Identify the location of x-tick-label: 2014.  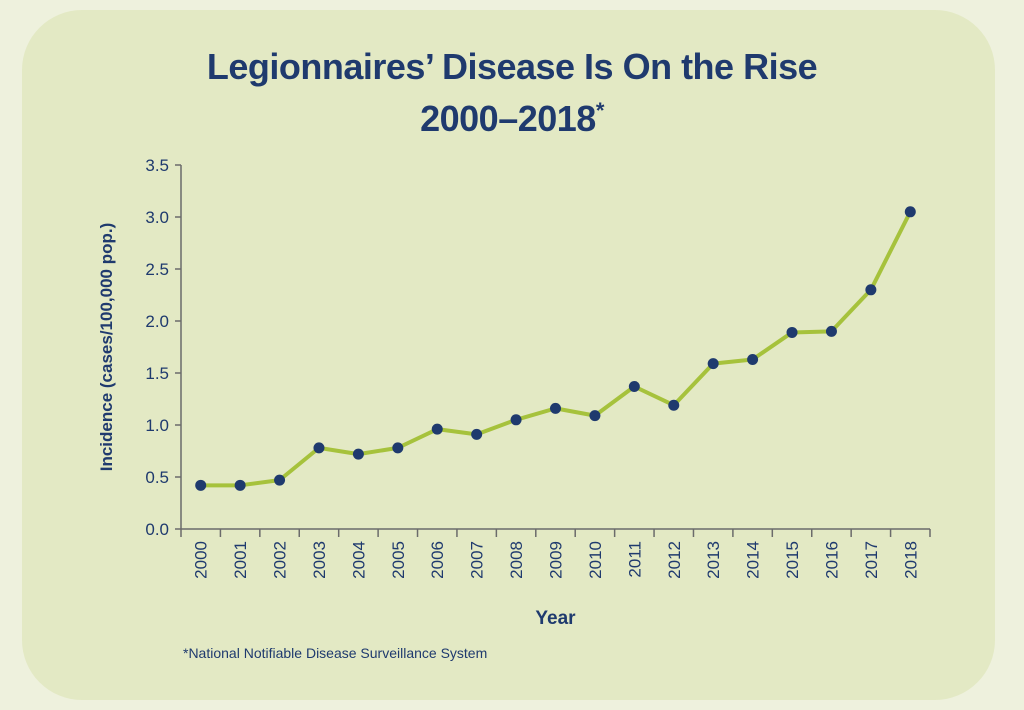
(753, 560).